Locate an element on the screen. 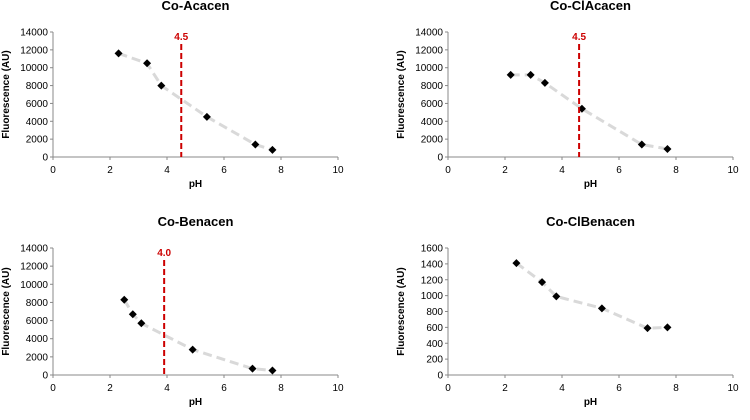 This screenshot has width=750, height=420. chart-title: Co-ClBenacen is located at coordinates (590, 221).